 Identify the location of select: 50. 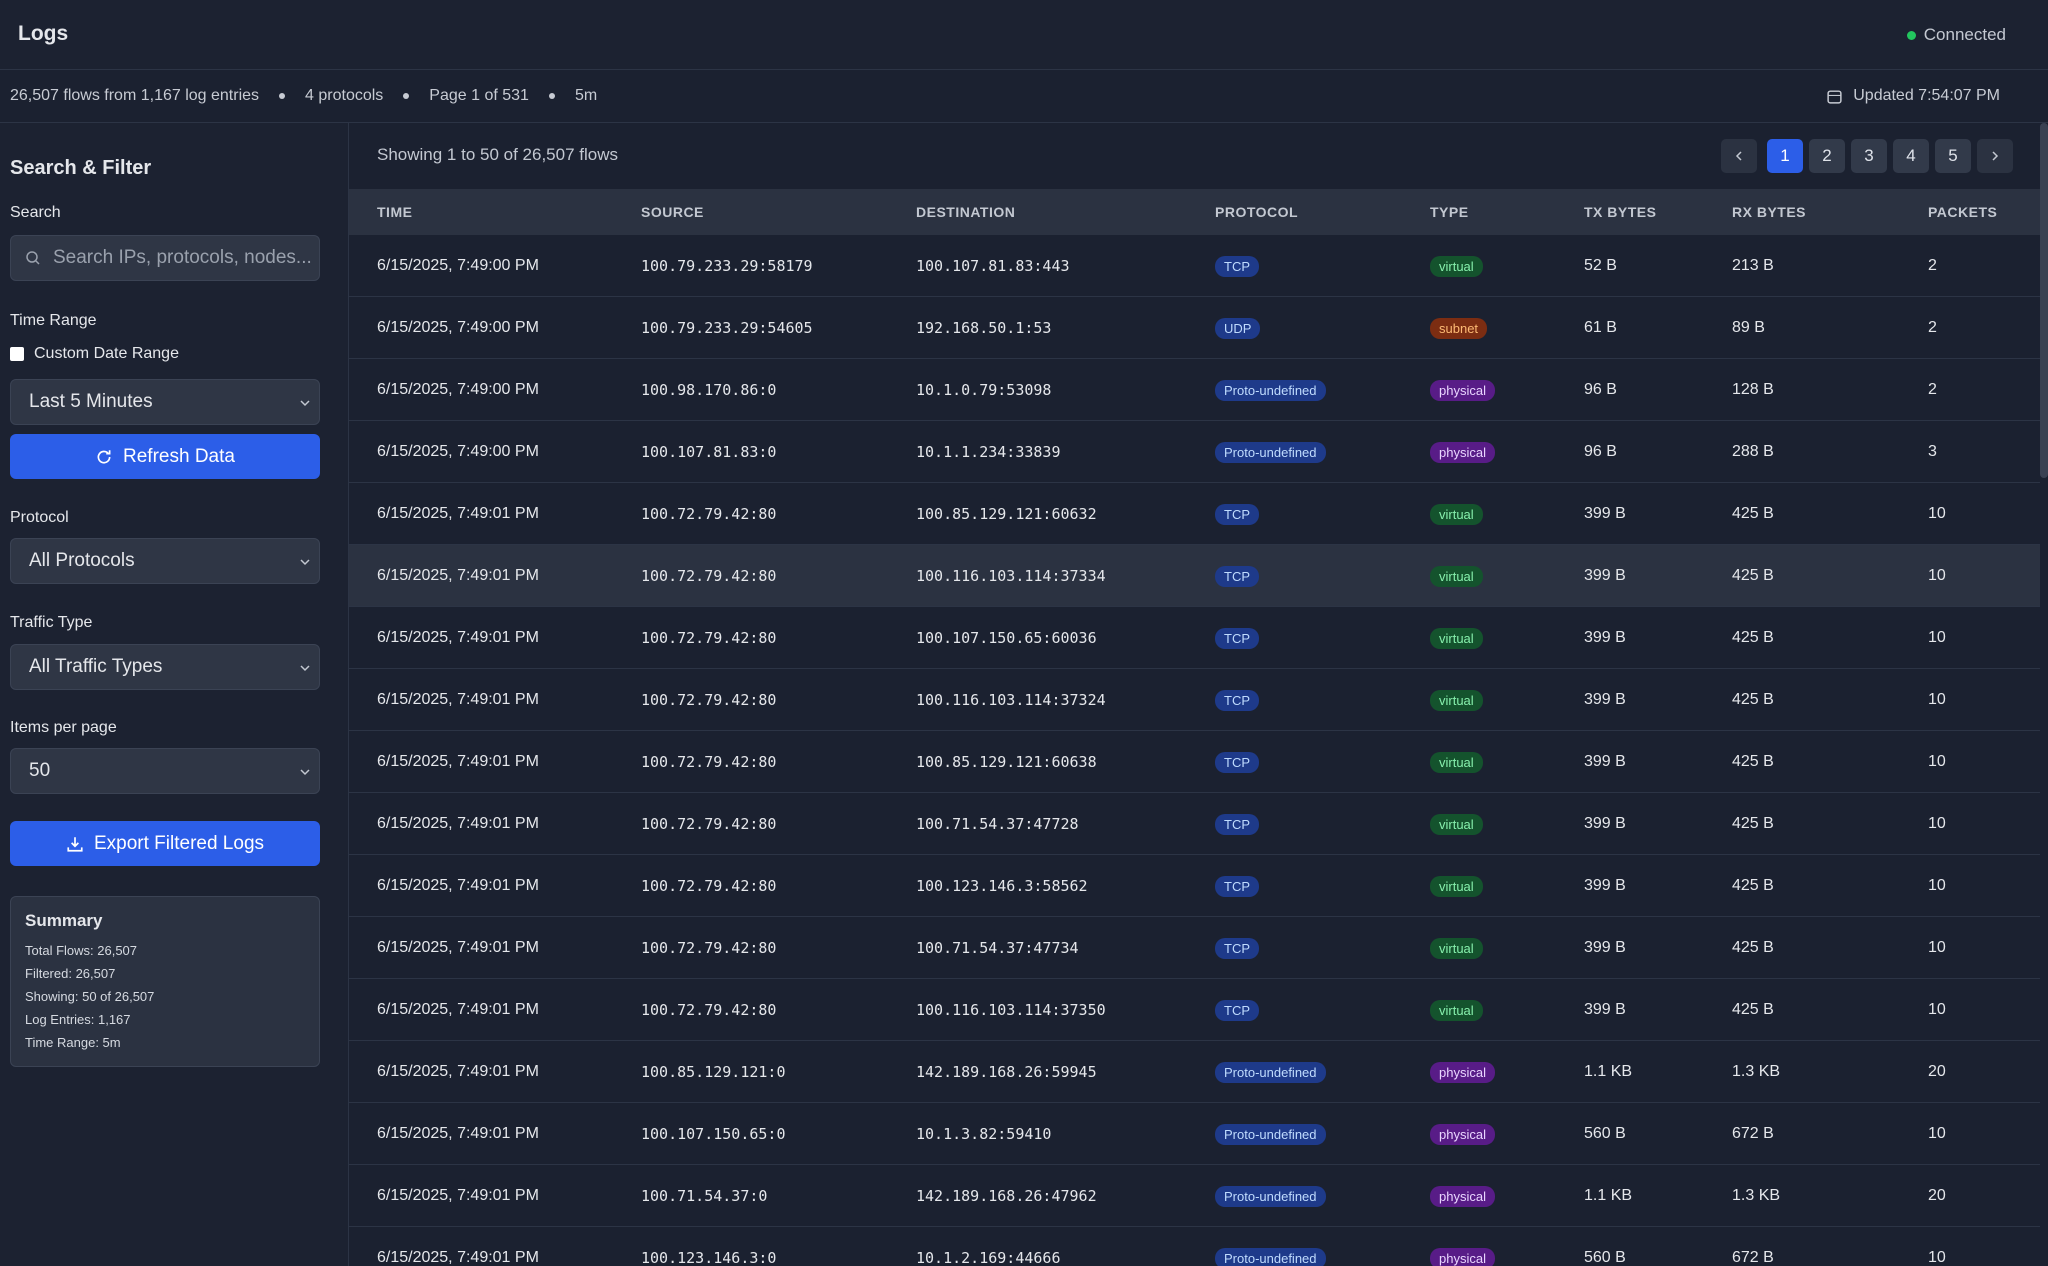
(165, 771).